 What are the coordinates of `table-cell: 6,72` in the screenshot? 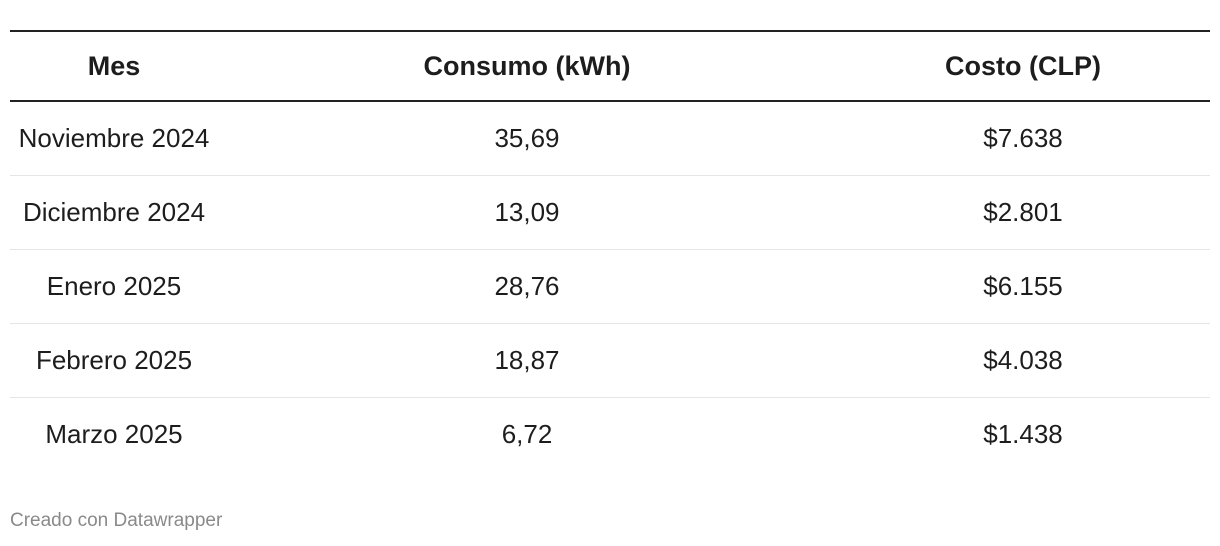 It's located at (527, 433).